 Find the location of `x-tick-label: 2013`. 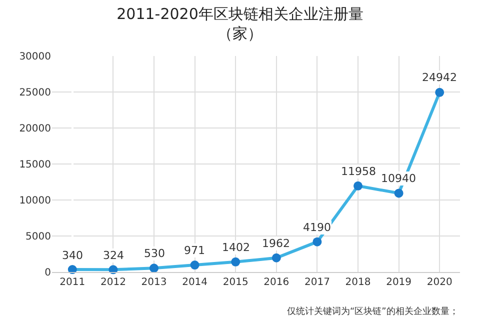

x-tick-label: 2013 is located at coordinates (154, 282).